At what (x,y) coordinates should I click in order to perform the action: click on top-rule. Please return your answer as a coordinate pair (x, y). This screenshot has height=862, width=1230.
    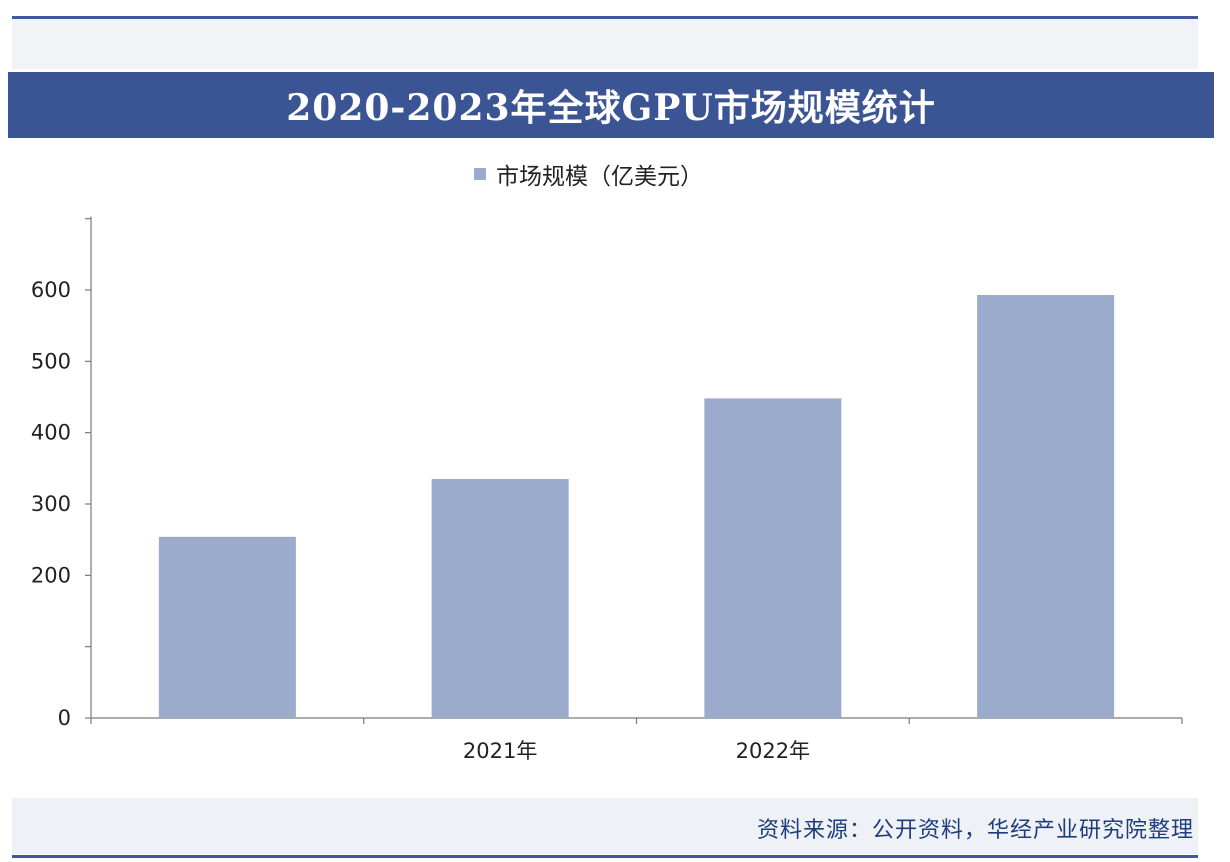
    Looking at the image, I should click on (605, 17).